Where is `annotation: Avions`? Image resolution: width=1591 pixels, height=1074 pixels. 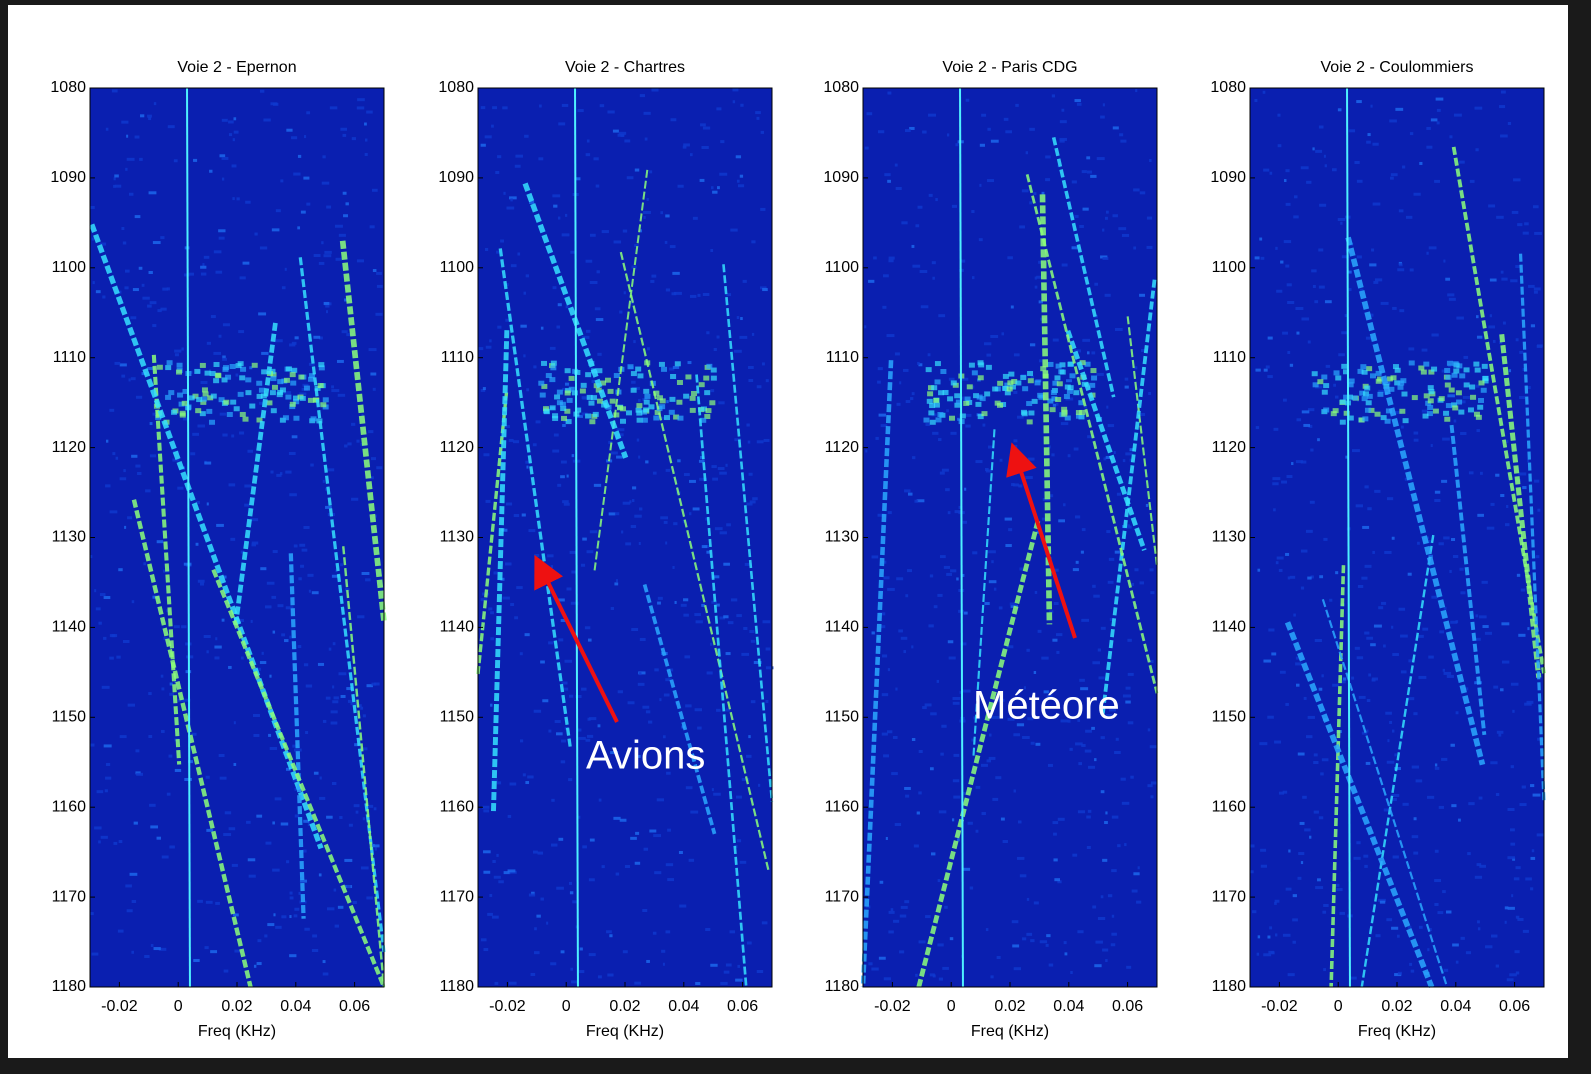 annotation: Avions is located at coordinates (645, 756).